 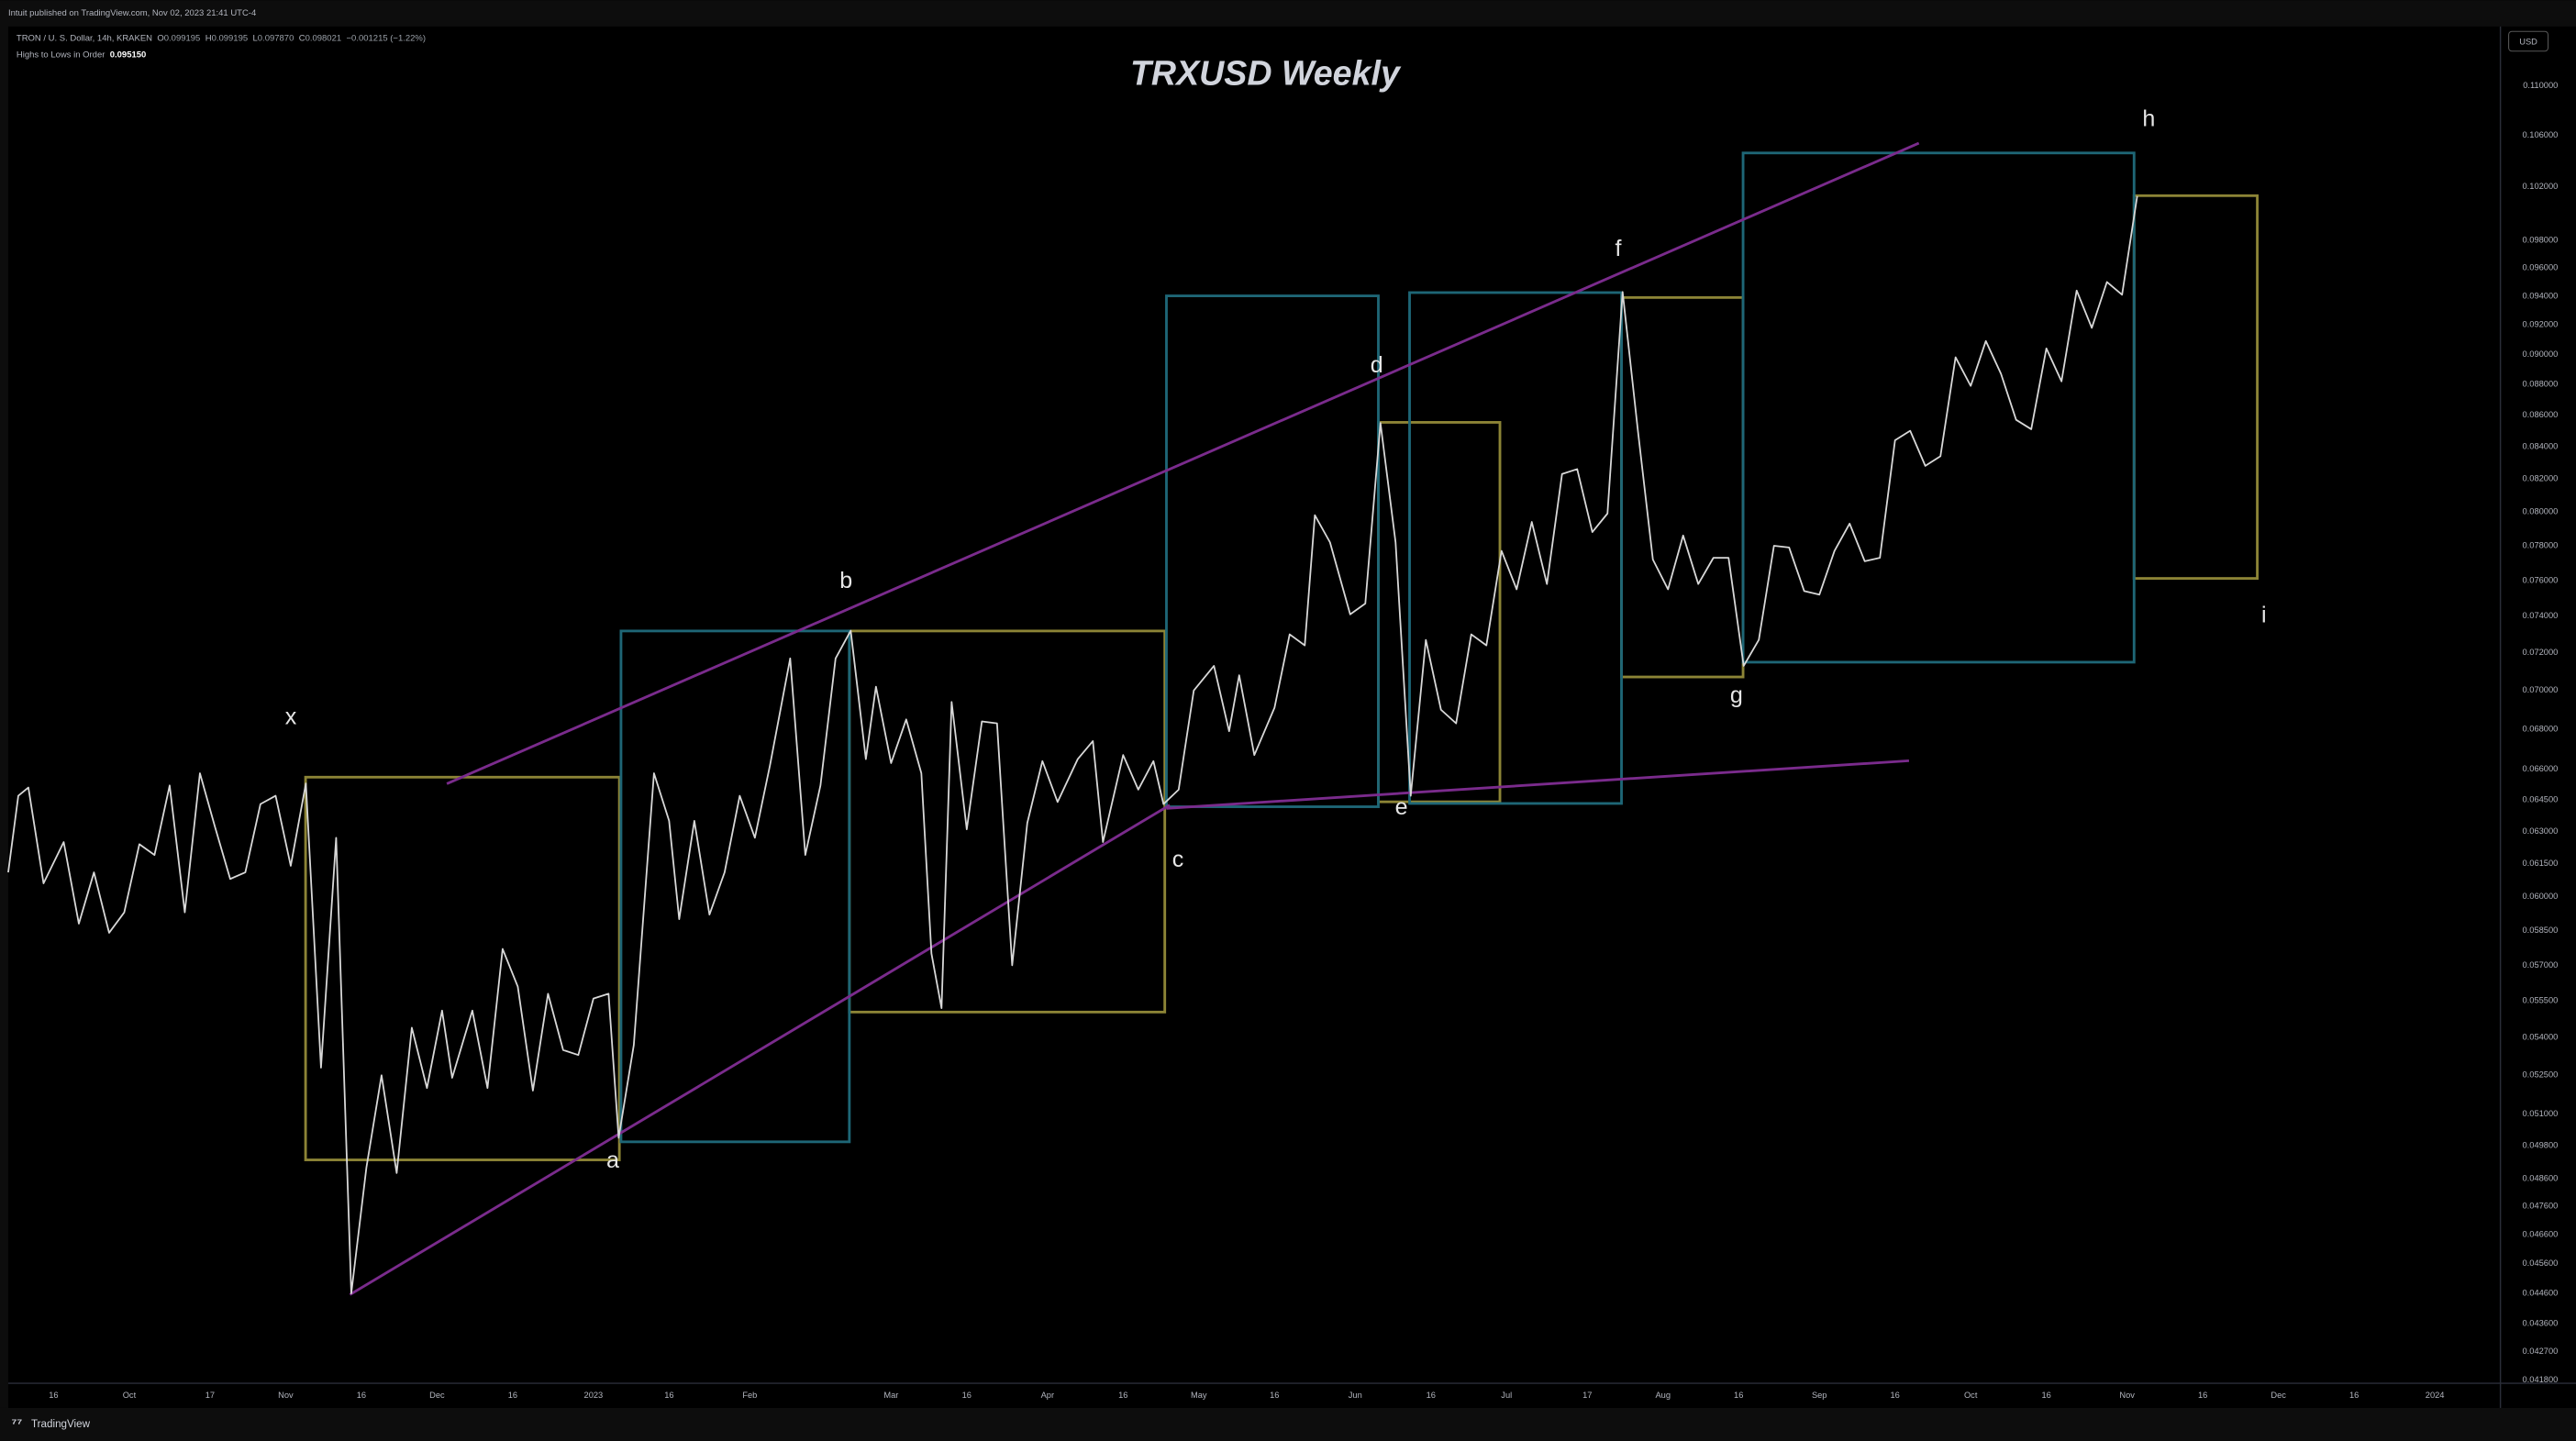 What do you see at coordinates (2541, 267) in the screenshot?
I see `y-tick-label: 0.096000` at bounding box center [2541, 267].